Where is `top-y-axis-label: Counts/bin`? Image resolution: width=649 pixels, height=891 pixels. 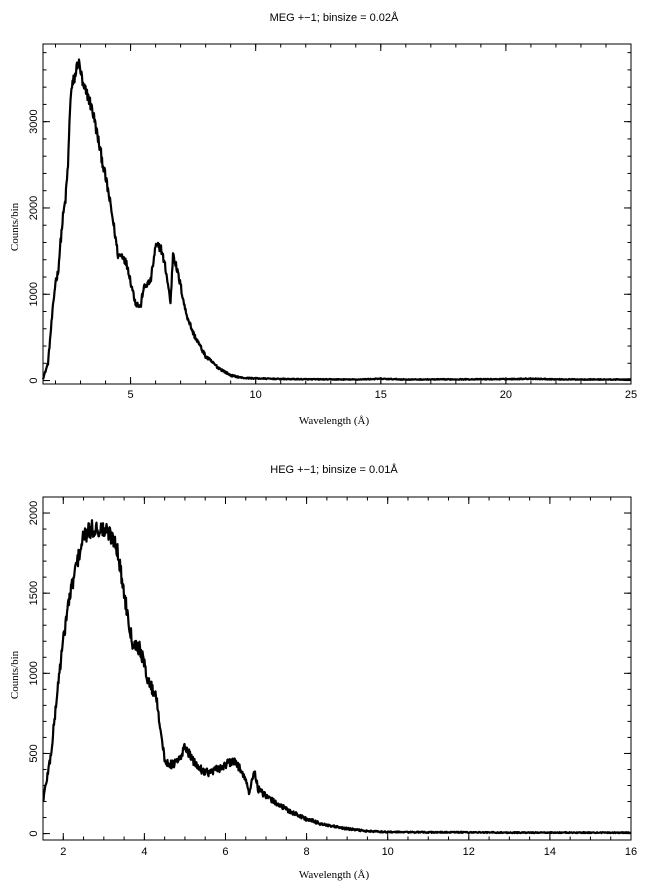
top-y-axis-label: Counts/bin is located at coordinates (15, 226).